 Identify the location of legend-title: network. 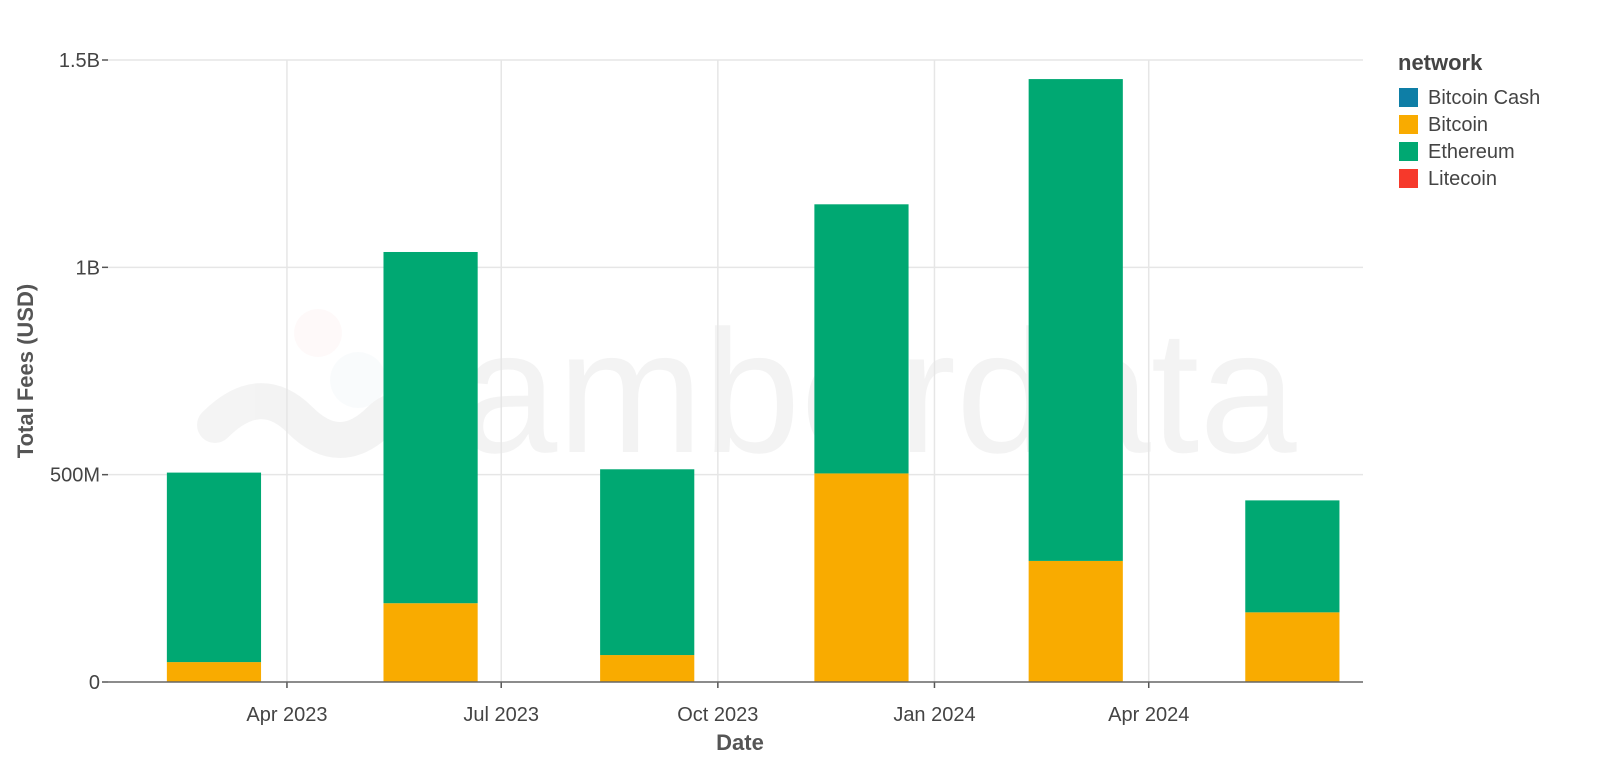
(1440, 62).